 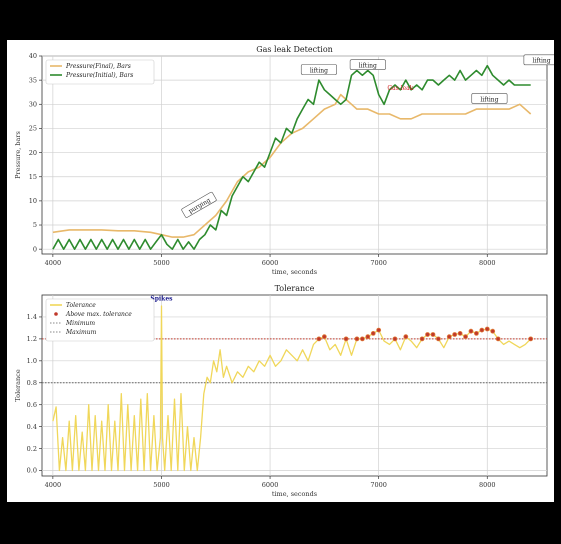 What do you see at coordinates (81, 305) in the screenshot?
I see `legend-label: Tolerance` at bounding box center [81, 305].